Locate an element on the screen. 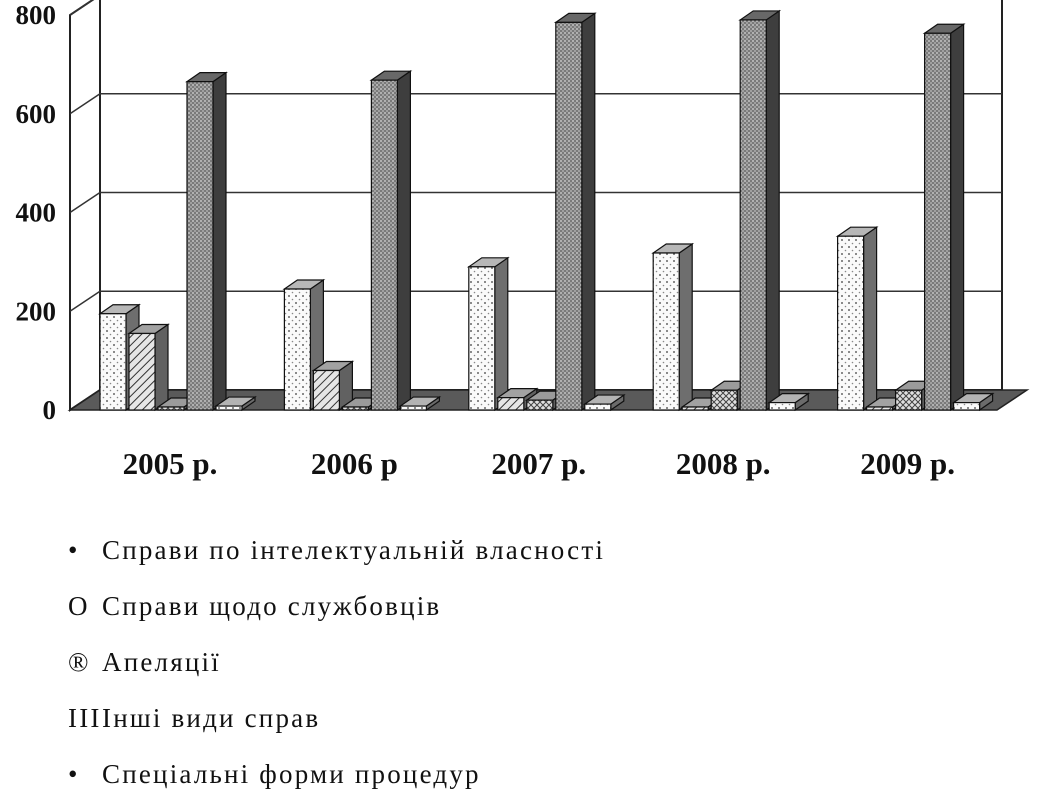 This screenshot has height=810, width=1042. x-axis-labels: 2005 р. 2006 р 2007 р. 2008 р. 2009 р. is located at coordinates (539, 463).